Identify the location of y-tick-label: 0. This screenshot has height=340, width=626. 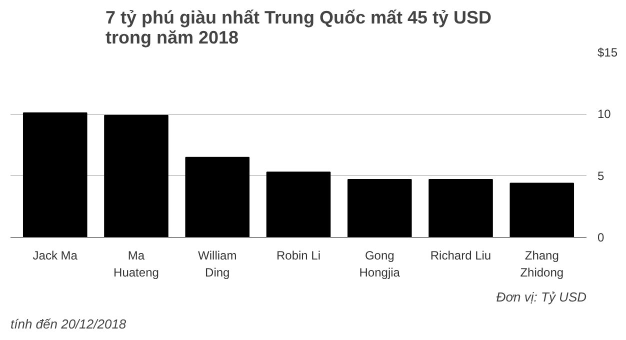
(601, 237).